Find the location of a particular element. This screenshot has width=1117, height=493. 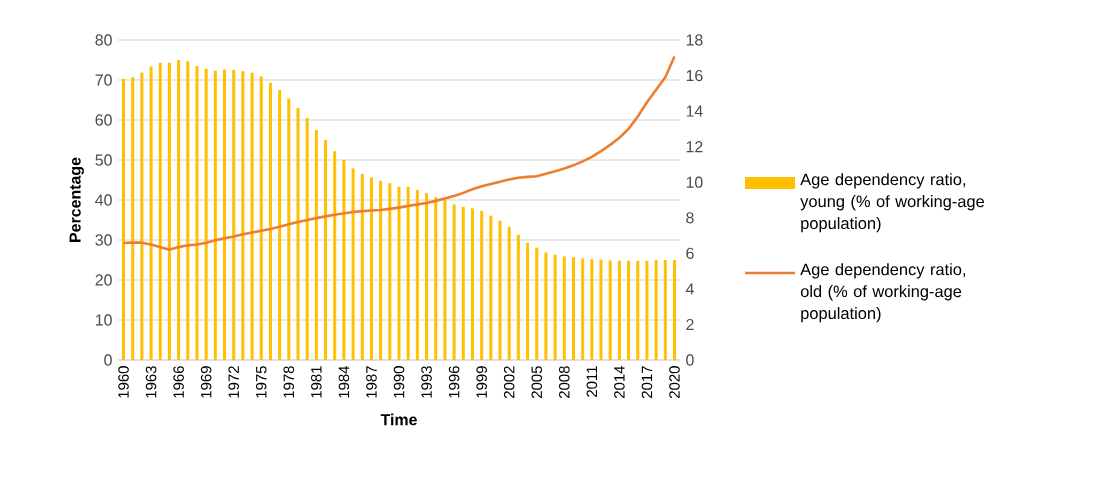

y2-tick-label: 4 is located at coordinates (689, 289).